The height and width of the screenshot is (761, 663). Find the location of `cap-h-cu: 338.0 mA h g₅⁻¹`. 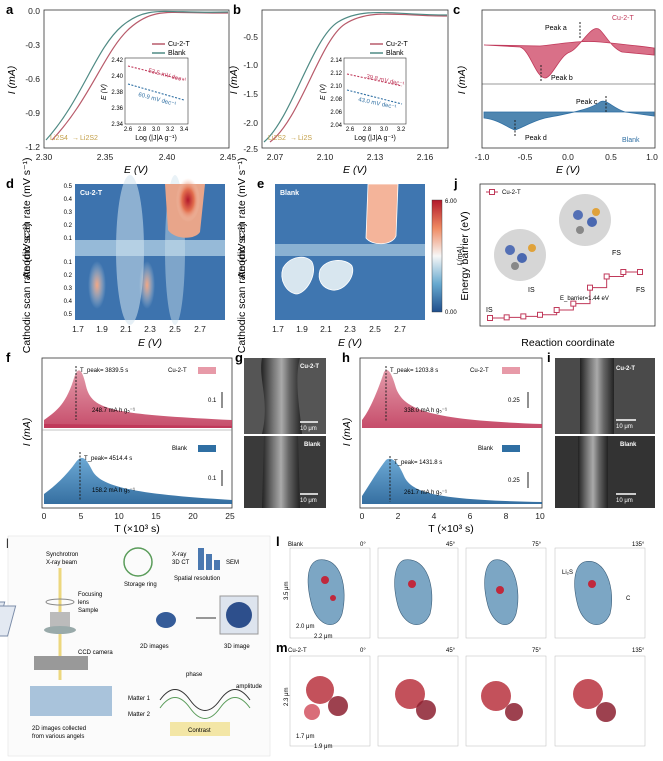

cap-h-cu: 338.0 mA h g₅⁻¹ is located at coordinates (425, 411).